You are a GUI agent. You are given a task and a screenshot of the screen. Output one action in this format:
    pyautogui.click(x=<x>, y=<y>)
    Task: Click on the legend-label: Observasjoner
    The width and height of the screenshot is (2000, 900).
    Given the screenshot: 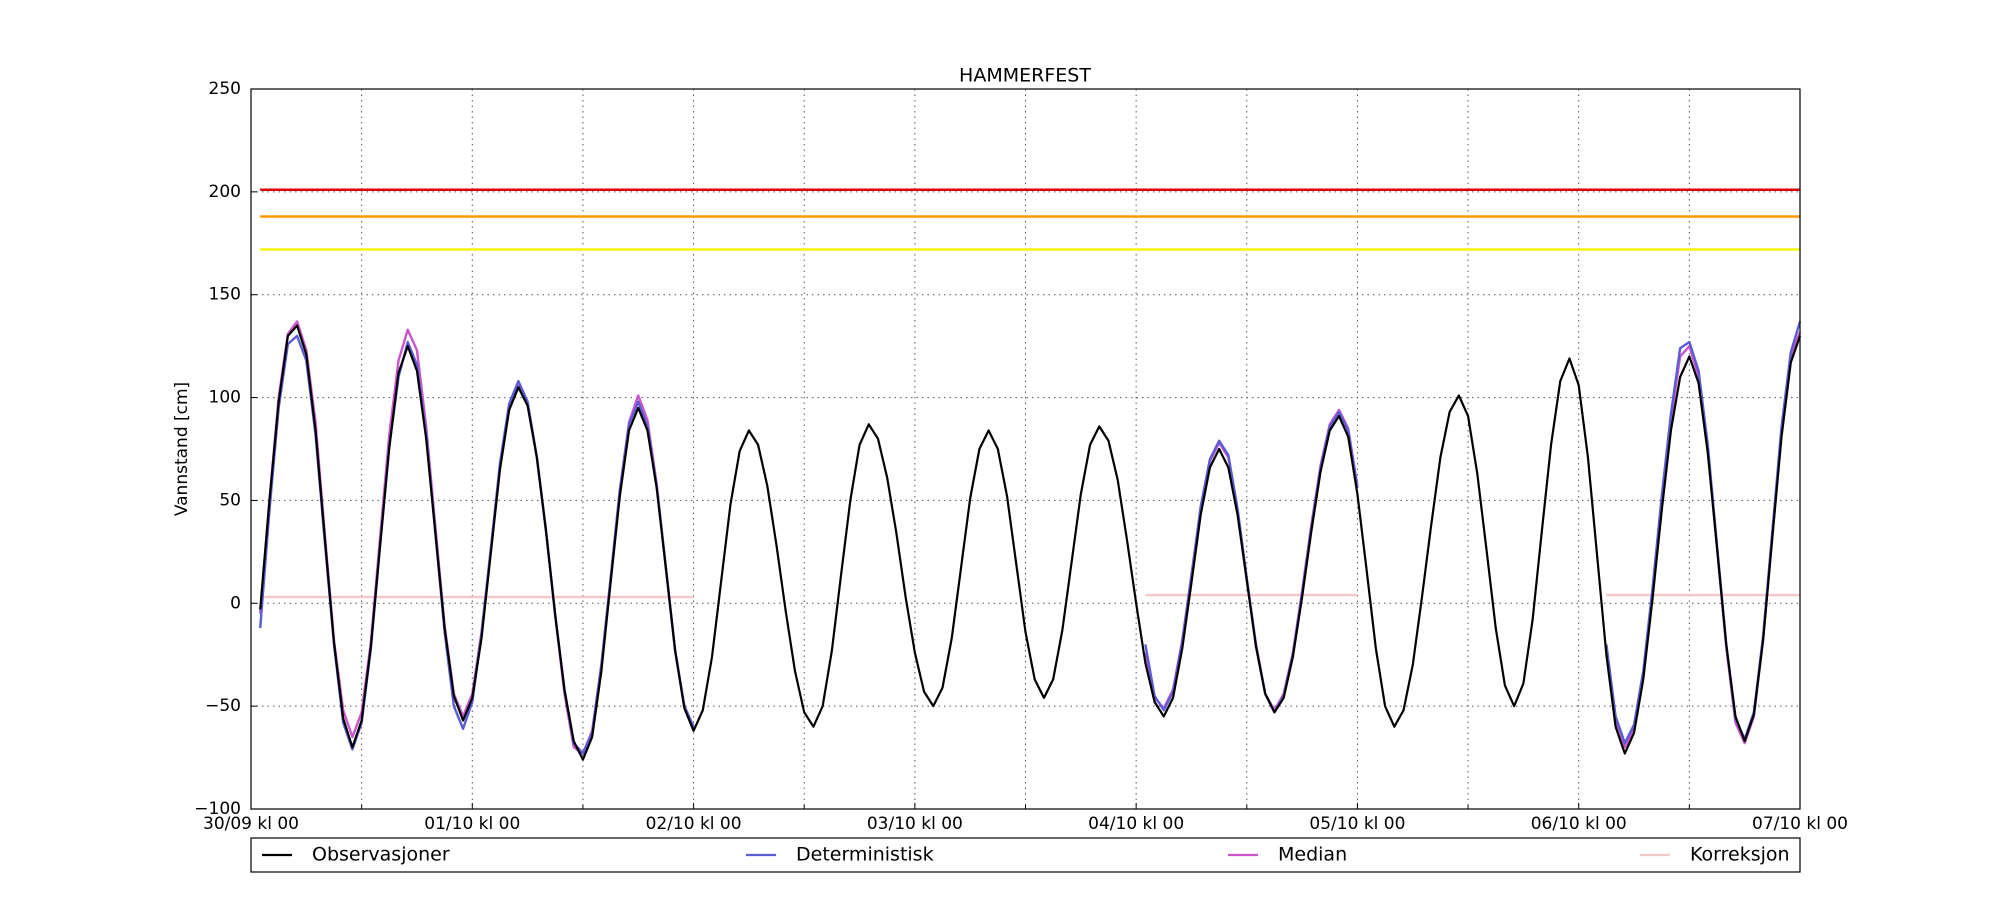 What is the action you would take?
    pyautogui.click(x=381, y=855)
    